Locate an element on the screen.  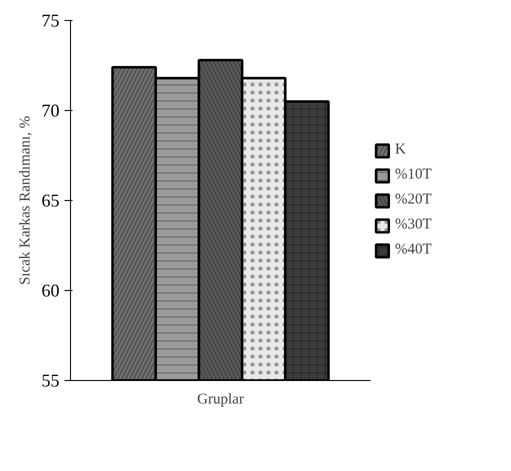
y-tick-label: 70 is located at coordinates (51, 110).